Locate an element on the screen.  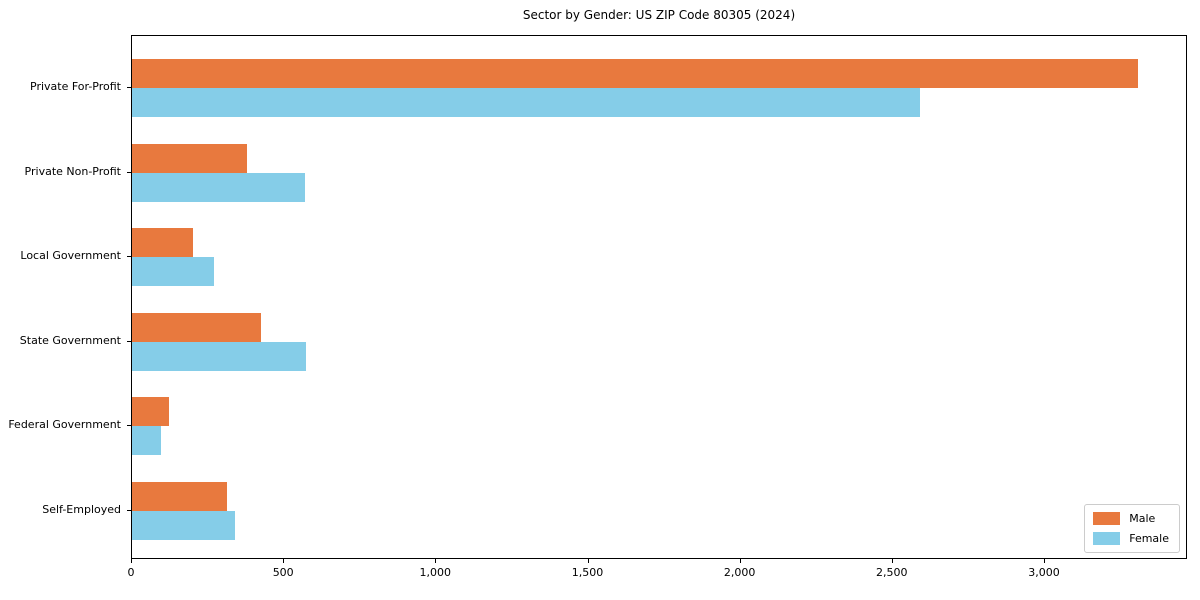
x-tick-label-500: 500 is located at coordinates (283, 572).